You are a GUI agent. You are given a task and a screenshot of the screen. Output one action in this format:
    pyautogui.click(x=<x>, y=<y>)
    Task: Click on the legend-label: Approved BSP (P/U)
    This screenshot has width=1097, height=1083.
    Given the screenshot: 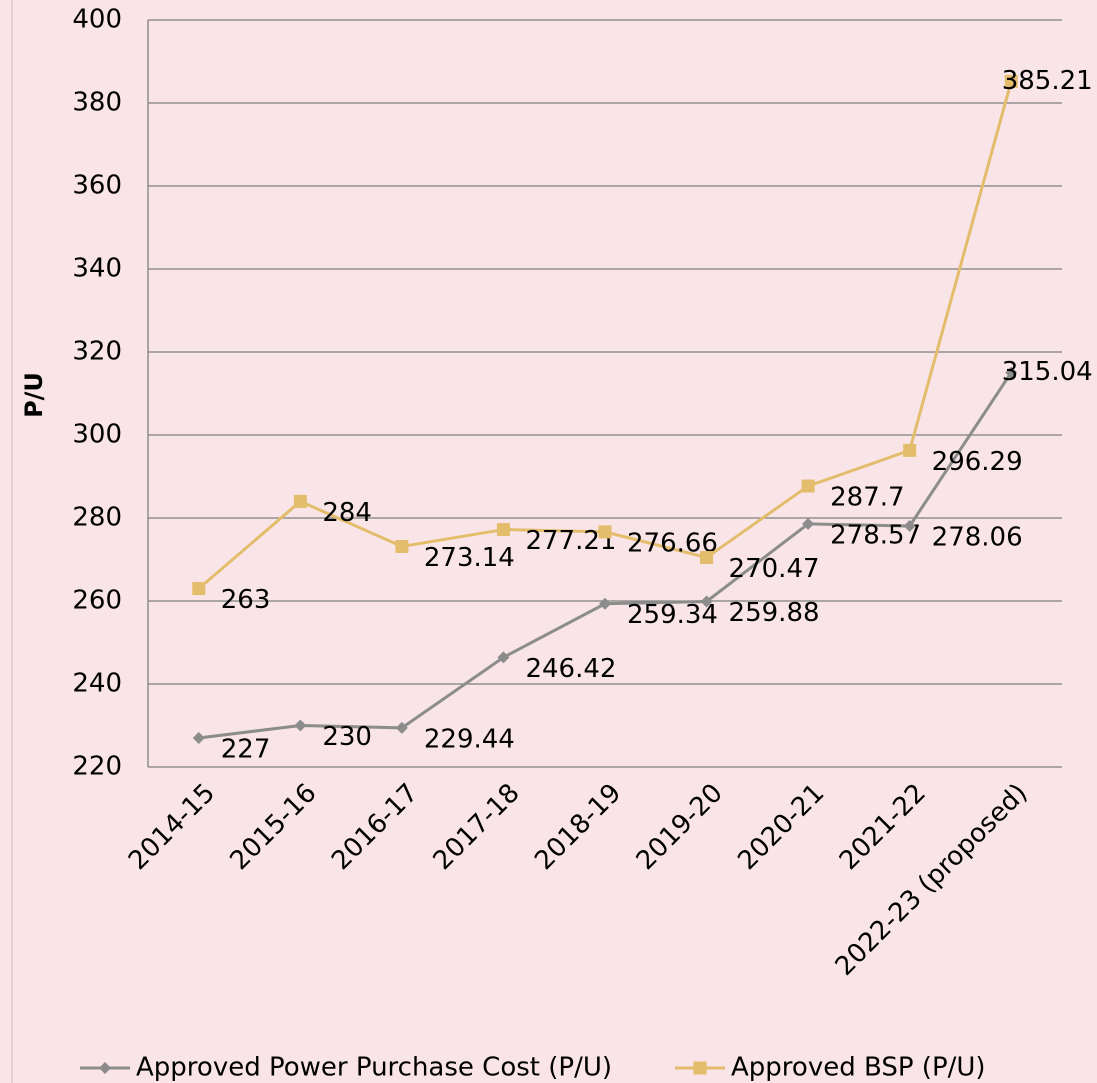 What is the action you would take?
    pyautogui.click(x=858, y=1068)
    